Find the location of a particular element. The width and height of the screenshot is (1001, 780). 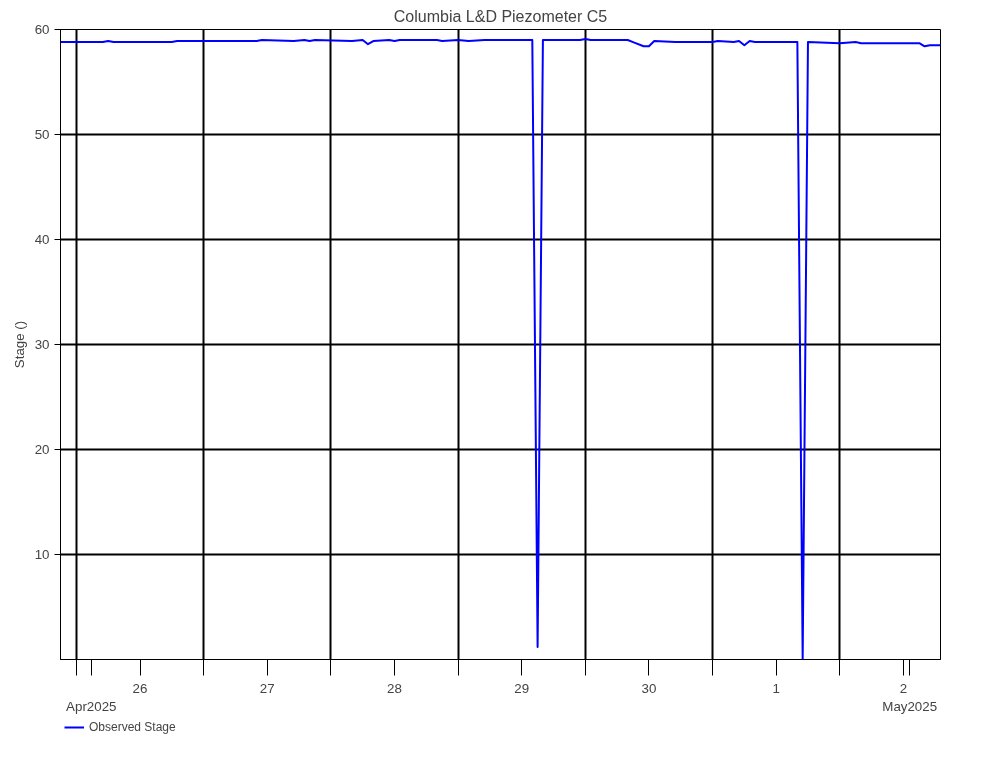

y-tick-label: 10 is located at coordinates (42, 554).